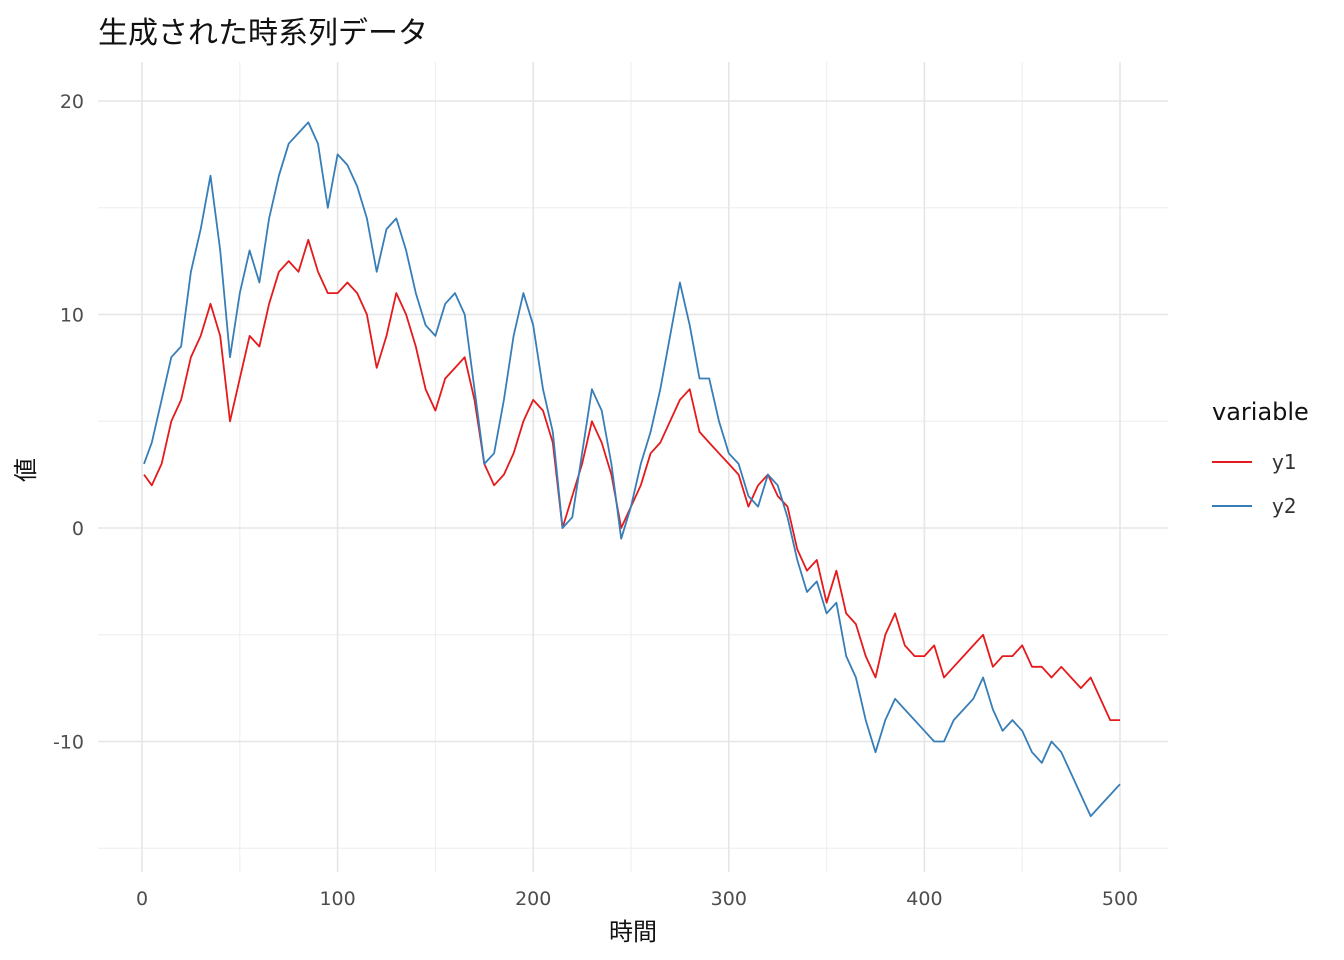 The image size is (1344, 960). Describe the element at coordinates (72, 316) in the screenshot. I see `y-tick-label: 10` at that location.